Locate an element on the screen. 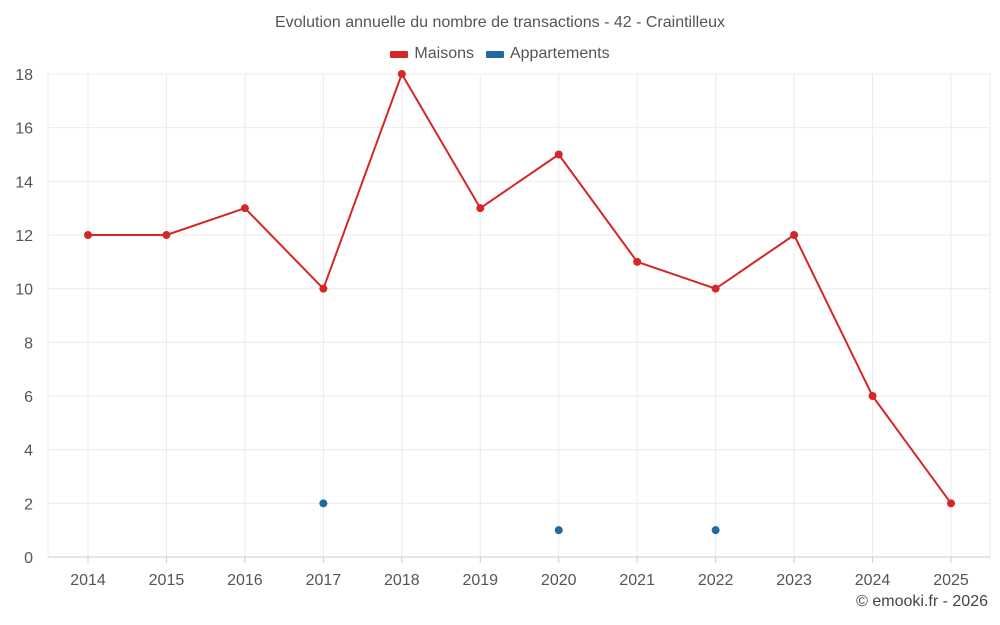 This screenshot has height=625, width=1000. legend-item-appartements: Appartements is located at coordinates (547, 54).